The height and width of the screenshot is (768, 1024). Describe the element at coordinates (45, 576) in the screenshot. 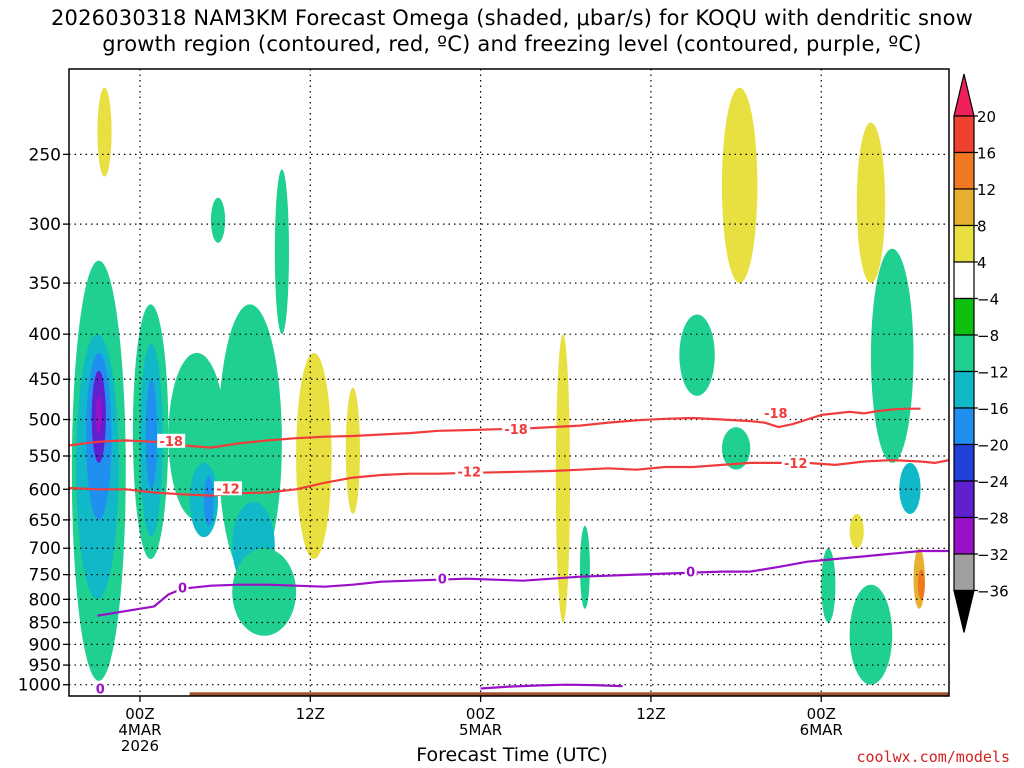

I see `y-tick-label: 750` at that location.